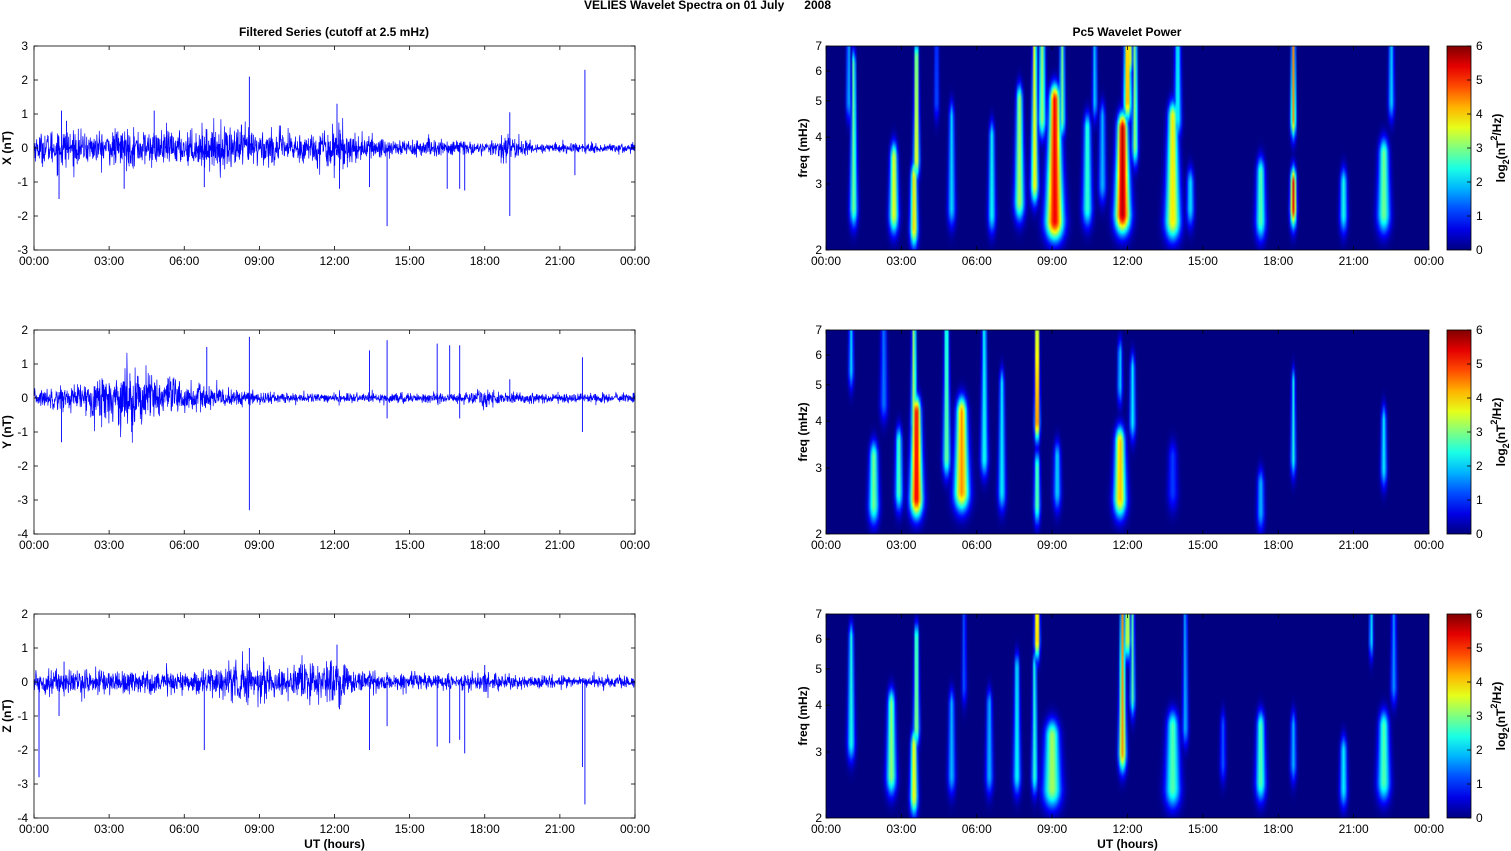 Image resolution: width=1511 pixels, height=851 pixels. I want to click on x-series-ytick-label: 3, so click(24, 46).